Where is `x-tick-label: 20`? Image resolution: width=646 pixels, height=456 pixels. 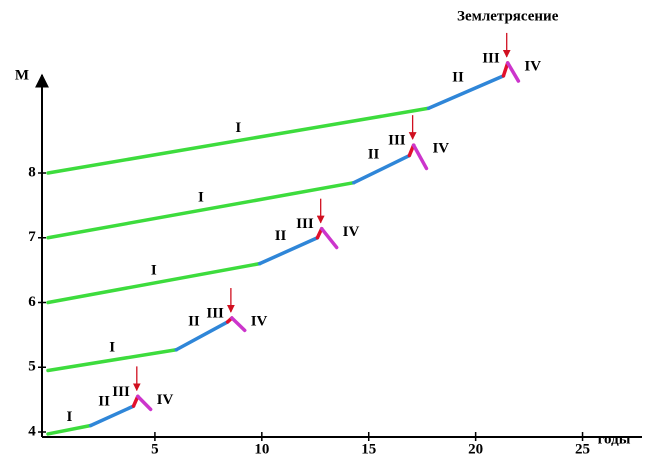 x-tick-label: 20 is located at coordinates (475, 448).